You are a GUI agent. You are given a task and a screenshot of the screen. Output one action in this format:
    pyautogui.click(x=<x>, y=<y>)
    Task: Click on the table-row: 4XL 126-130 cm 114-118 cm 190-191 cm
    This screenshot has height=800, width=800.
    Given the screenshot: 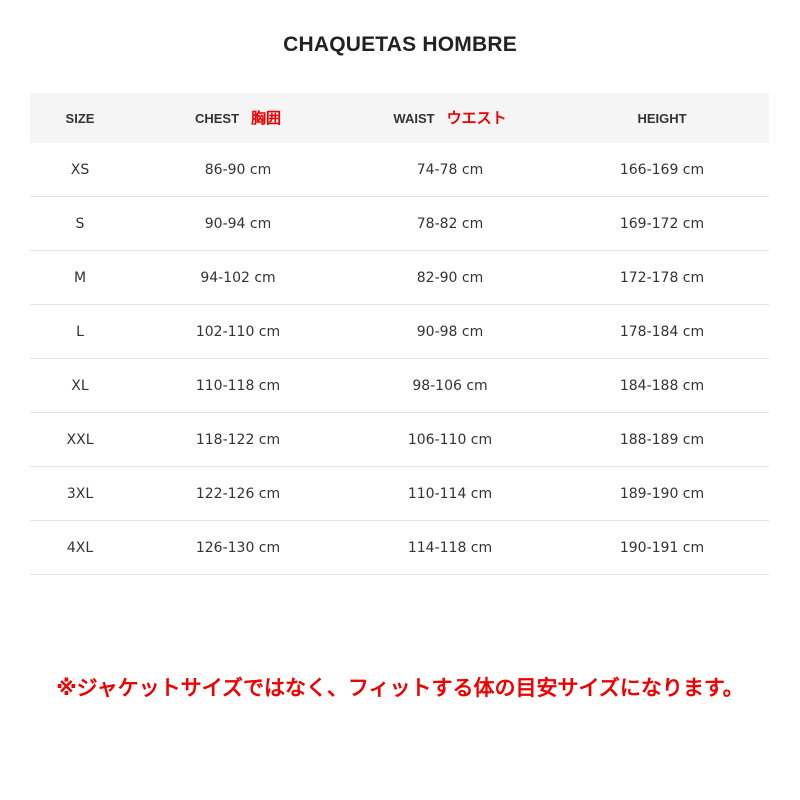 What is the action you would take?
    pyautogui.click(x=399, y=548)
    